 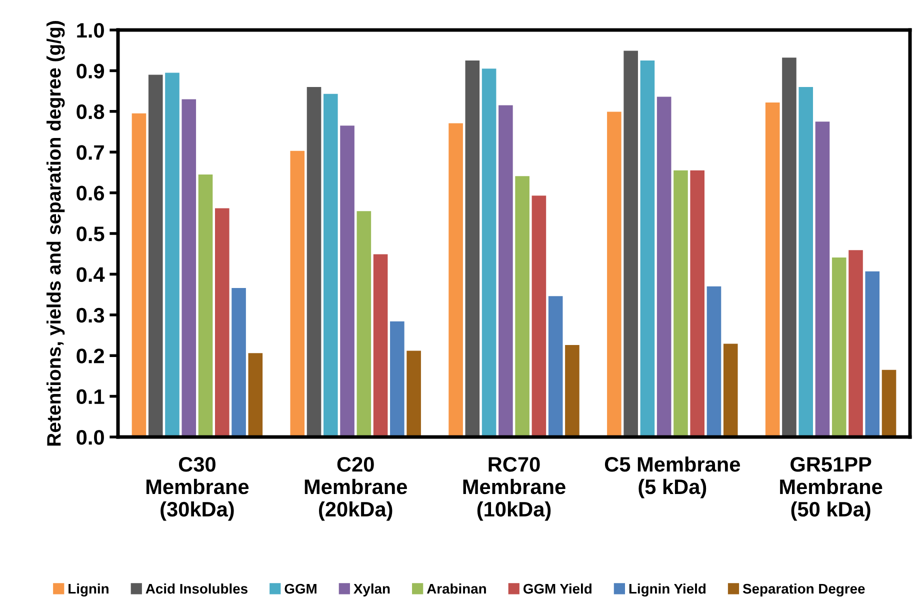 What do you see at coordinates (90, 356) in the screenshot?
I see `y-tick-label: 0.2` at bounding box center [90, 356].